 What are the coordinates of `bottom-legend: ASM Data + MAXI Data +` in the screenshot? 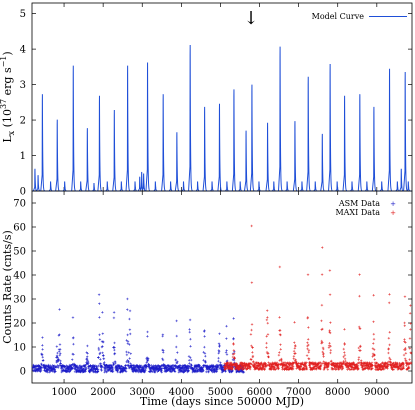 It's located at (365, 208).